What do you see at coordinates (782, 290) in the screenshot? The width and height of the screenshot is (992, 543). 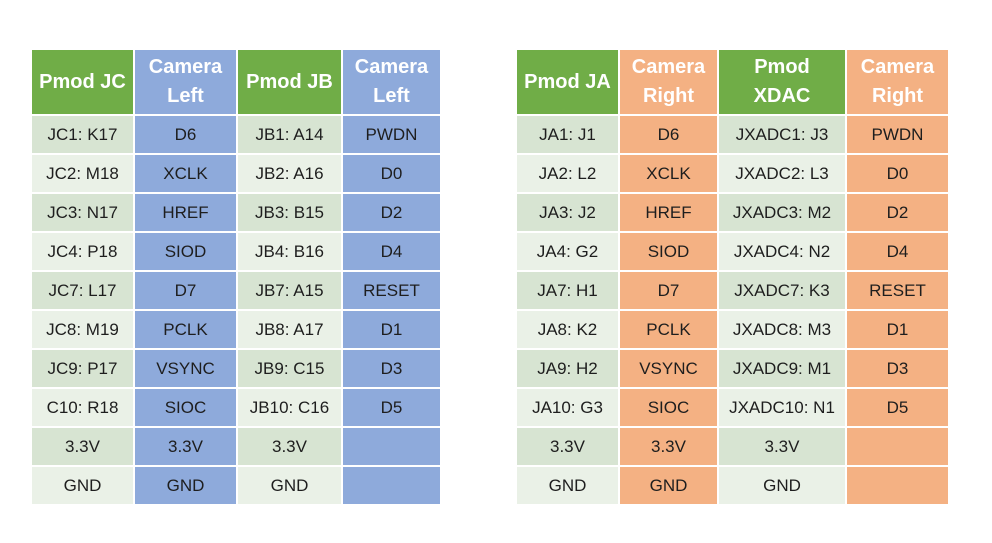 I see `pmod-pin-cell: JXADC7: K3` at bounding box center [782, 290].